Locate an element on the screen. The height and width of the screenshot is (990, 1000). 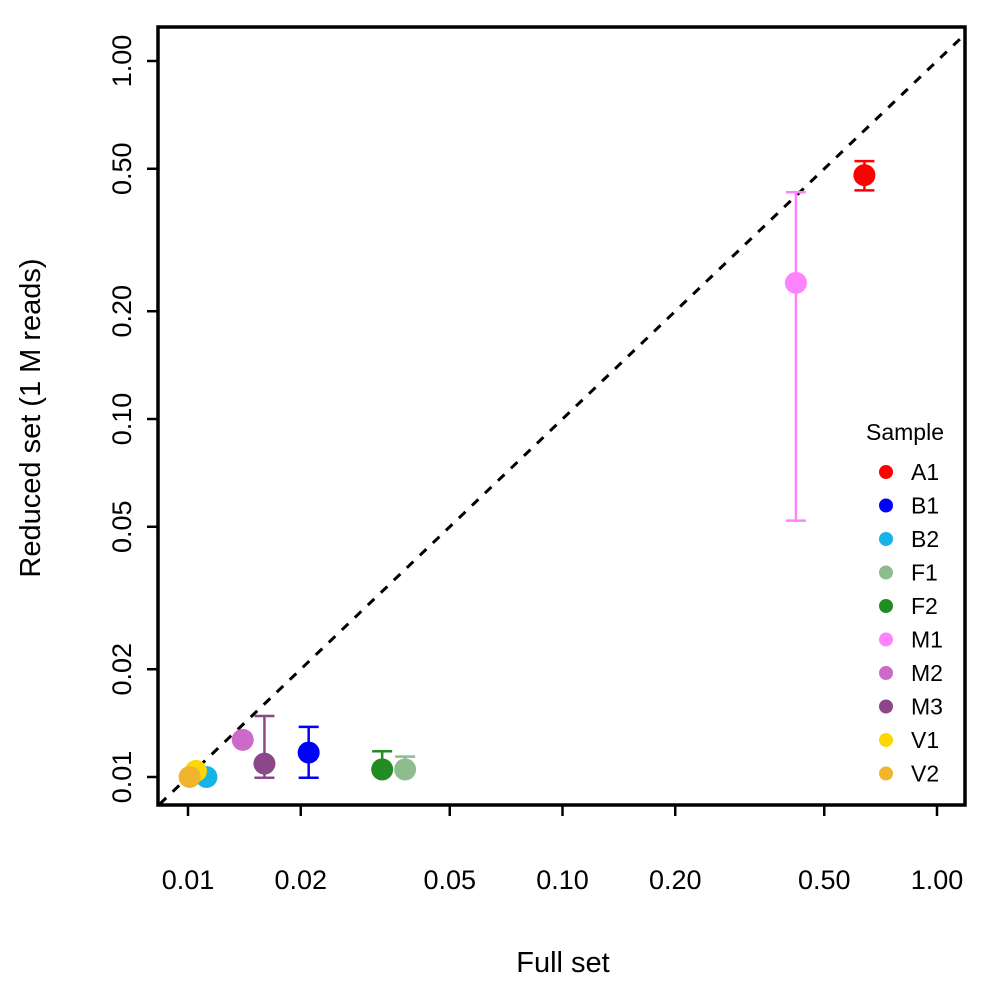
point-f2 is located at coordinates (382, 769).